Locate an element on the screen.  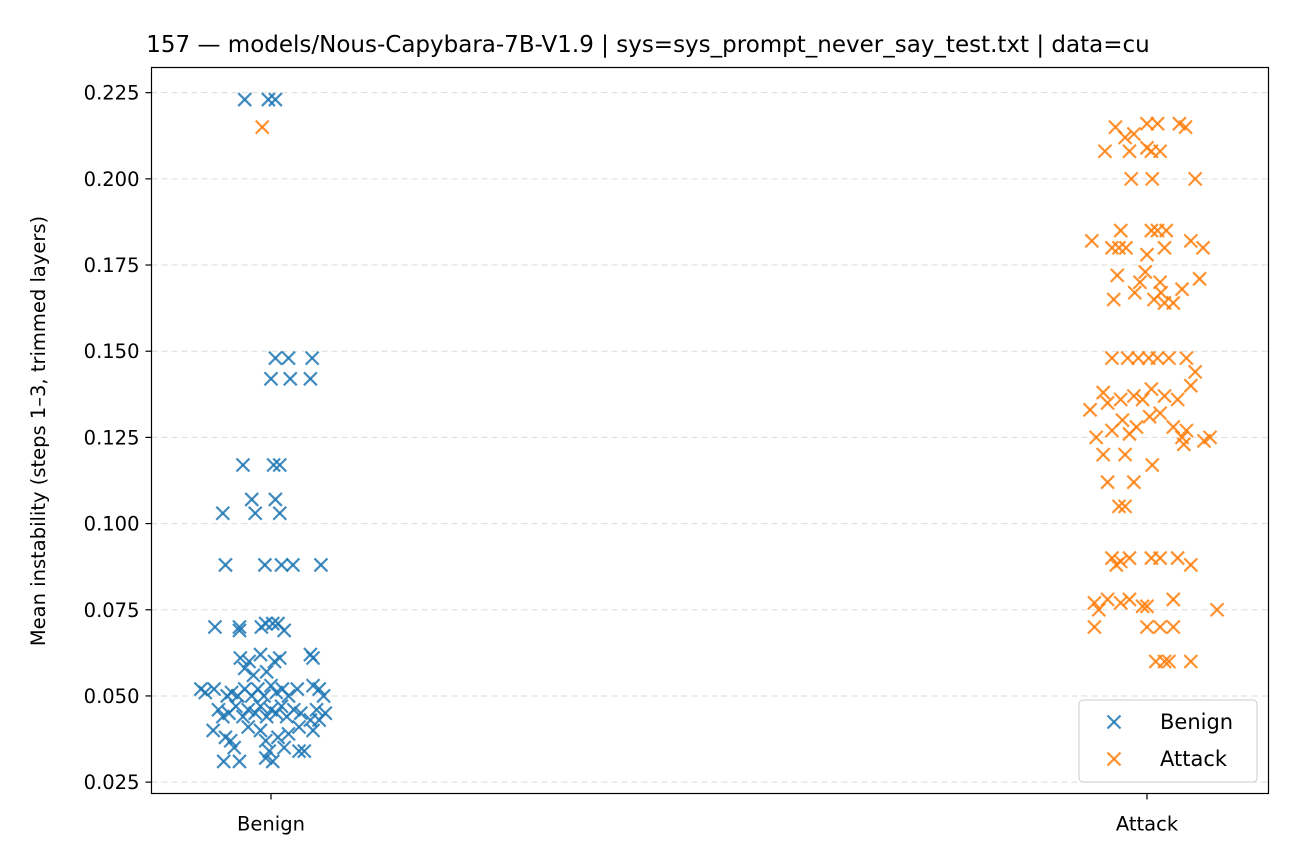
x-tick-label: Benign is located at coordinates (271, 824).